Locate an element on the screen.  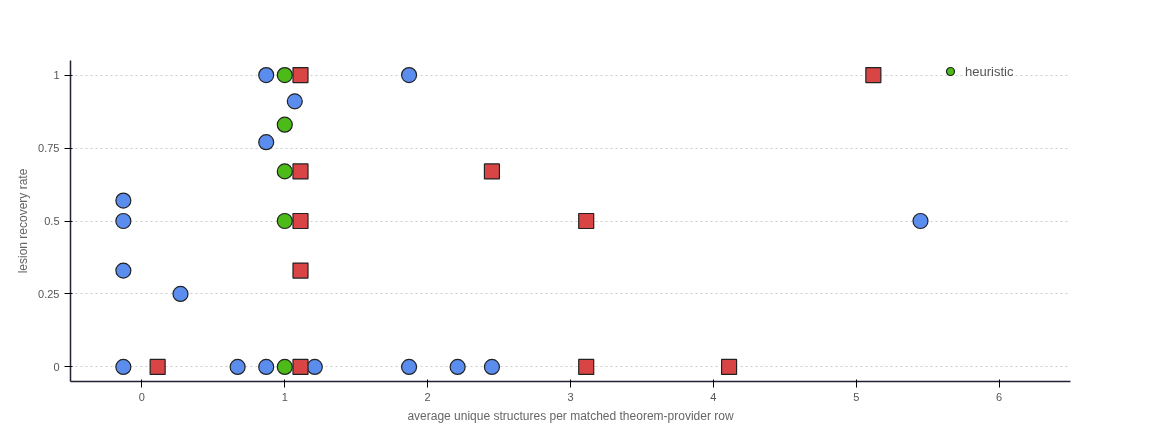
x-tick-label: 1 is located at coordinates (284, 396).